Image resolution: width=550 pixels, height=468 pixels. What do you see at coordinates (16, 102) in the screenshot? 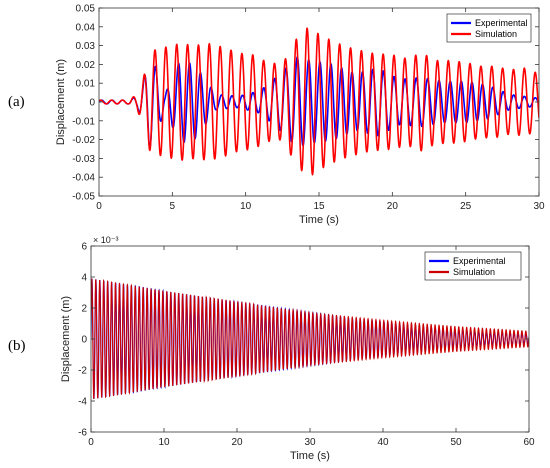
I see `panel-label: (a)` at bounding box center [16, 102].